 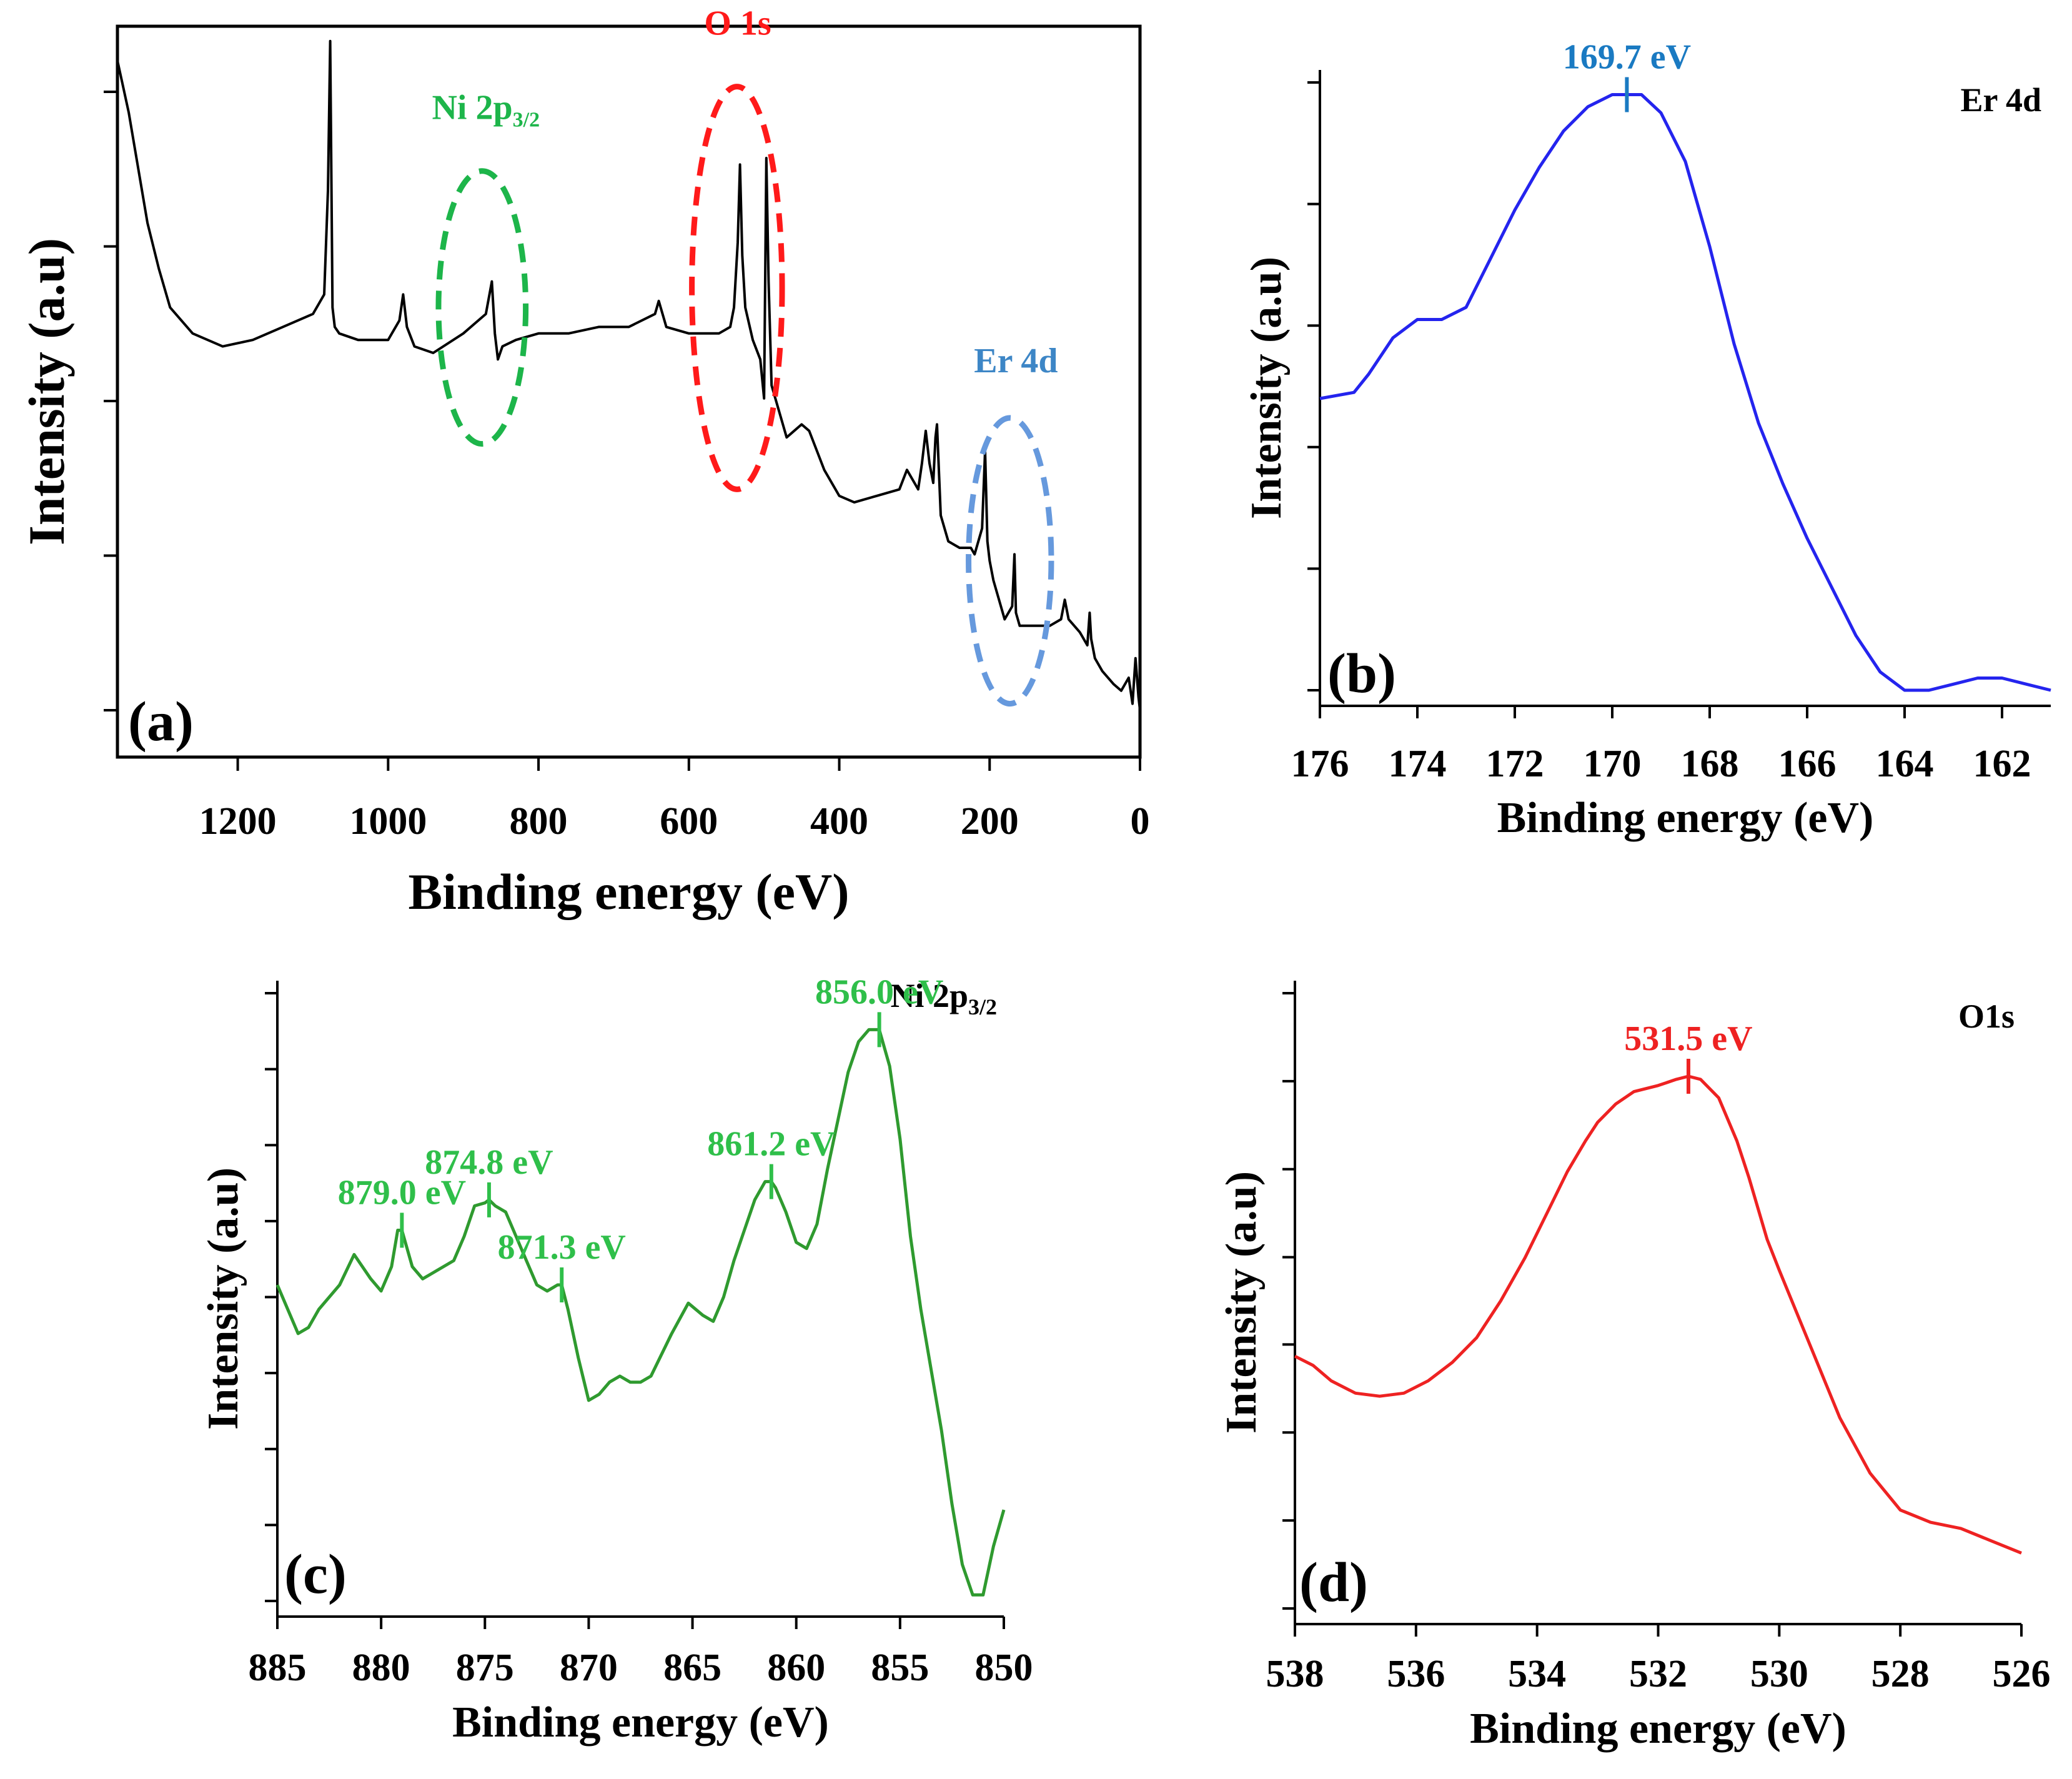 I want to click on x-tick-label: 1200, so click(x=238, y=821).